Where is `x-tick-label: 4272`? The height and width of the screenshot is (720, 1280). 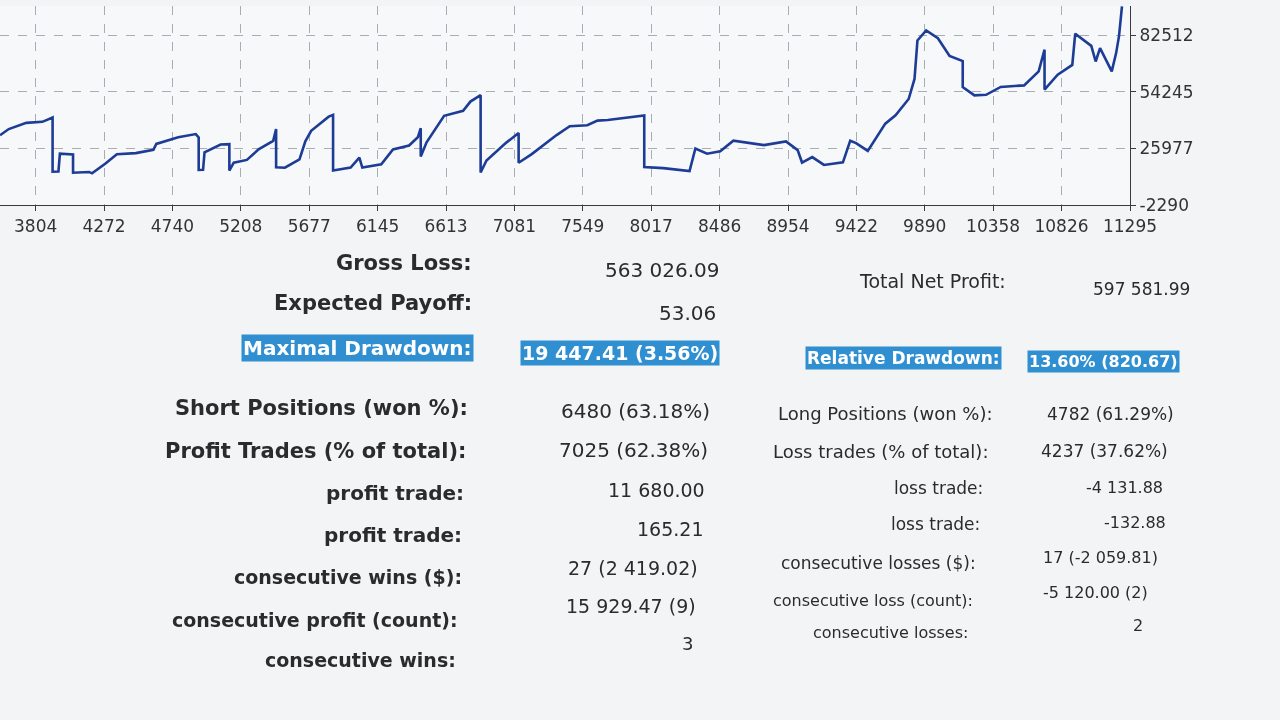
x-tick-label: 4272 is located at coordinates (104, 225).